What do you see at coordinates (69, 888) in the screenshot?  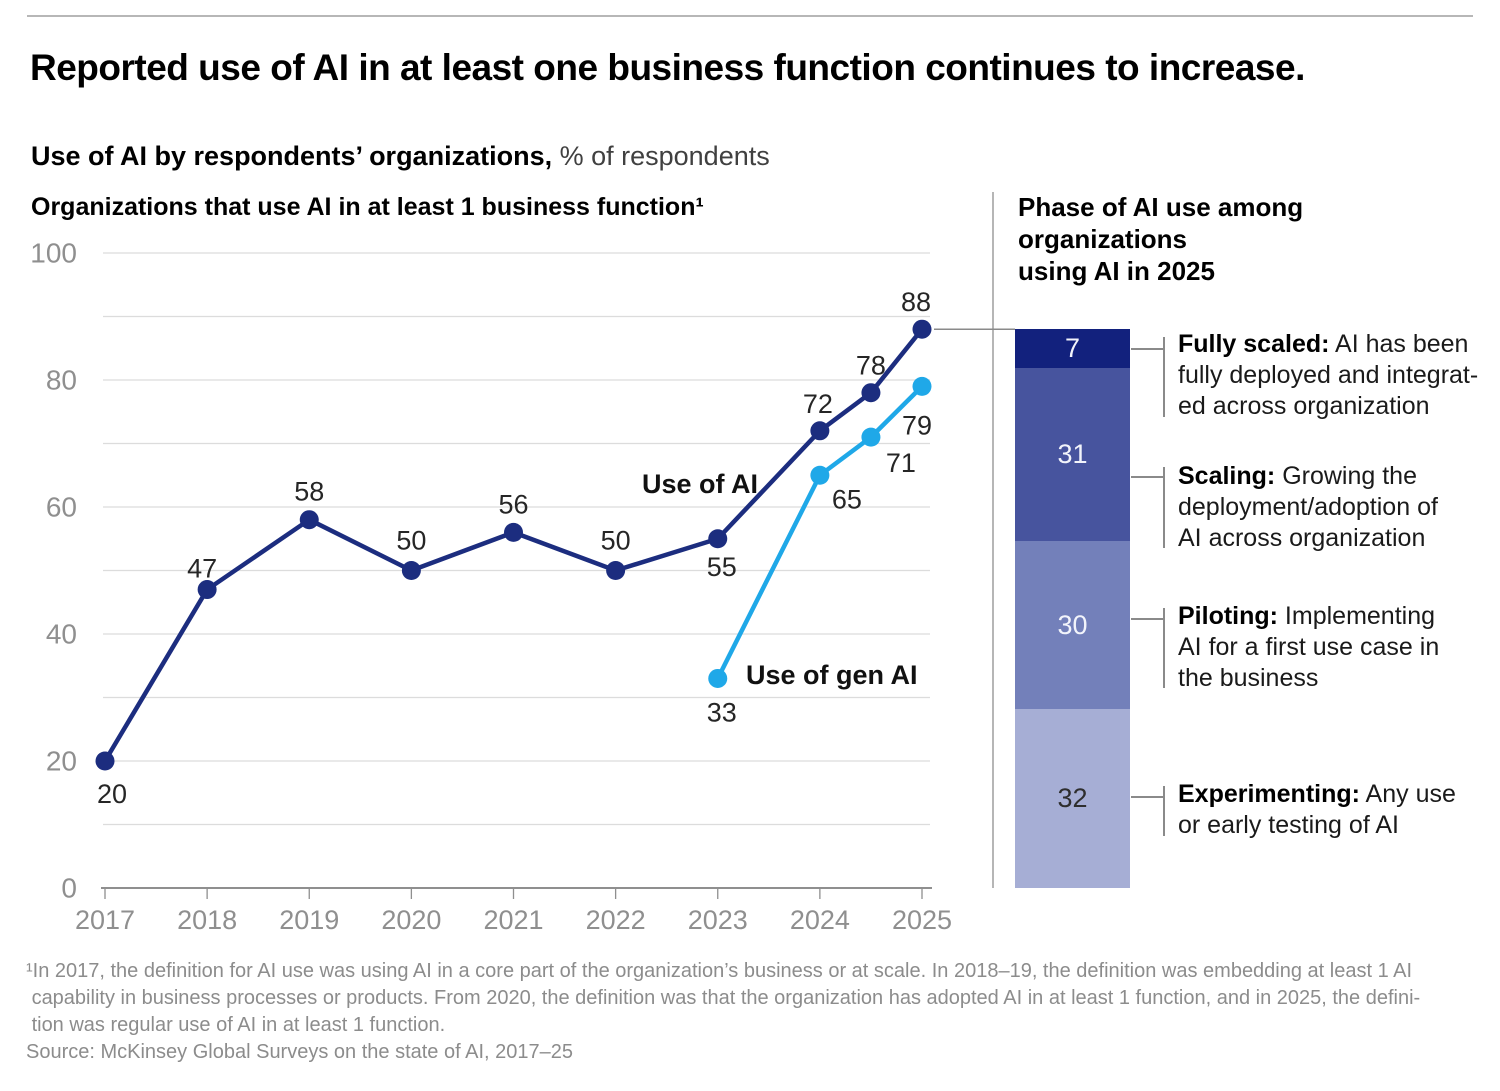 I see `y-tick-label: 0` at bounding box center [69, 888].